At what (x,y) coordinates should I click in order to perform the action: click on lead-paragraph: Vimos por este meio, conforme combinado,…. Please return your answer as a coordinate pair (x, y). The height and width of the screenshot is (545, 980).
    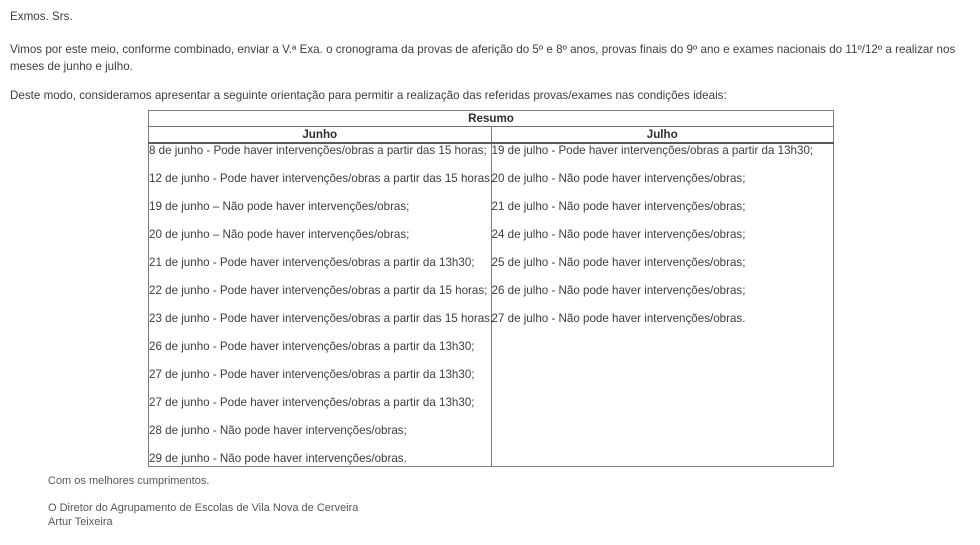
    Looking at the image, I should click on (483, 58).